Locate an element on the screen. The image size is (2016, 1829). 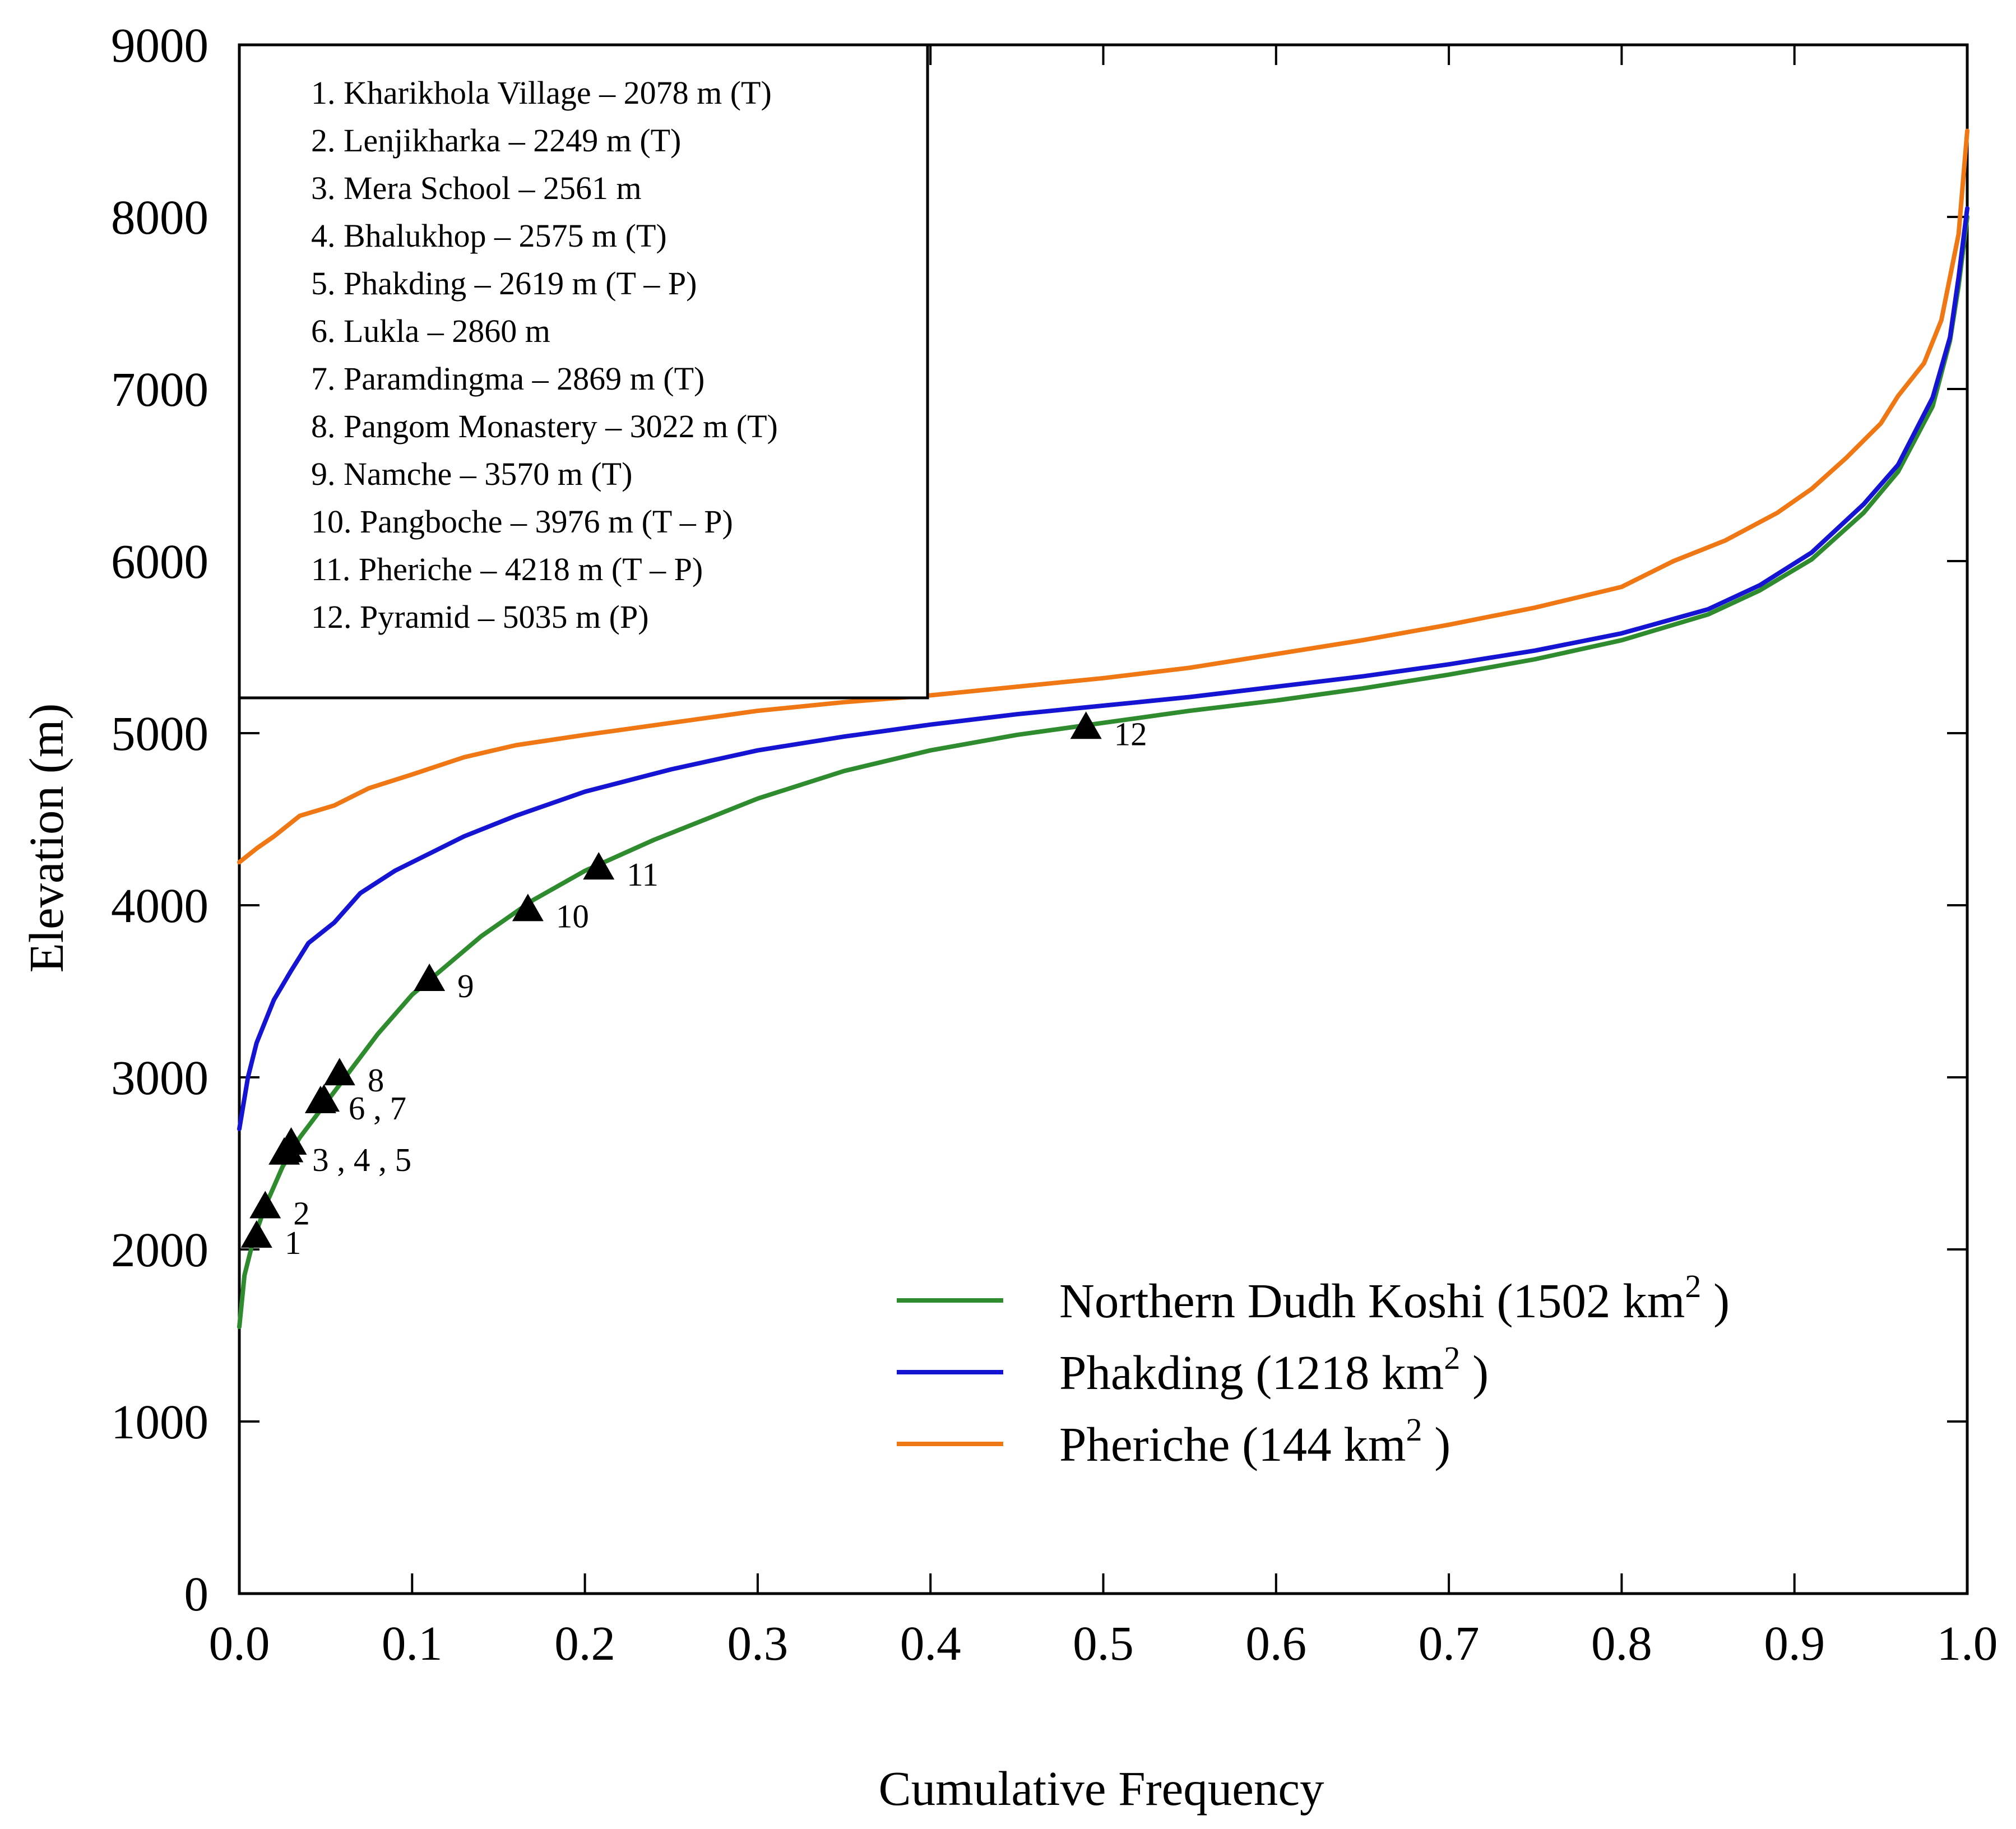
y-tick-label: 6000 is located at coordinates (159, 561).